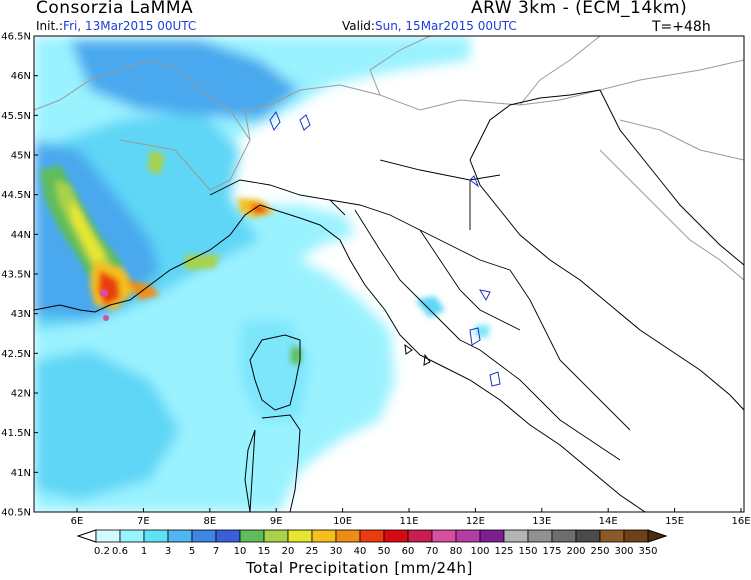 Image resolution: width=751 pixels, height=580 pixels. Describe the element at coordinates (16, 354) in the screenshot. I see `lat-tick-label: 42.5N` at that location.